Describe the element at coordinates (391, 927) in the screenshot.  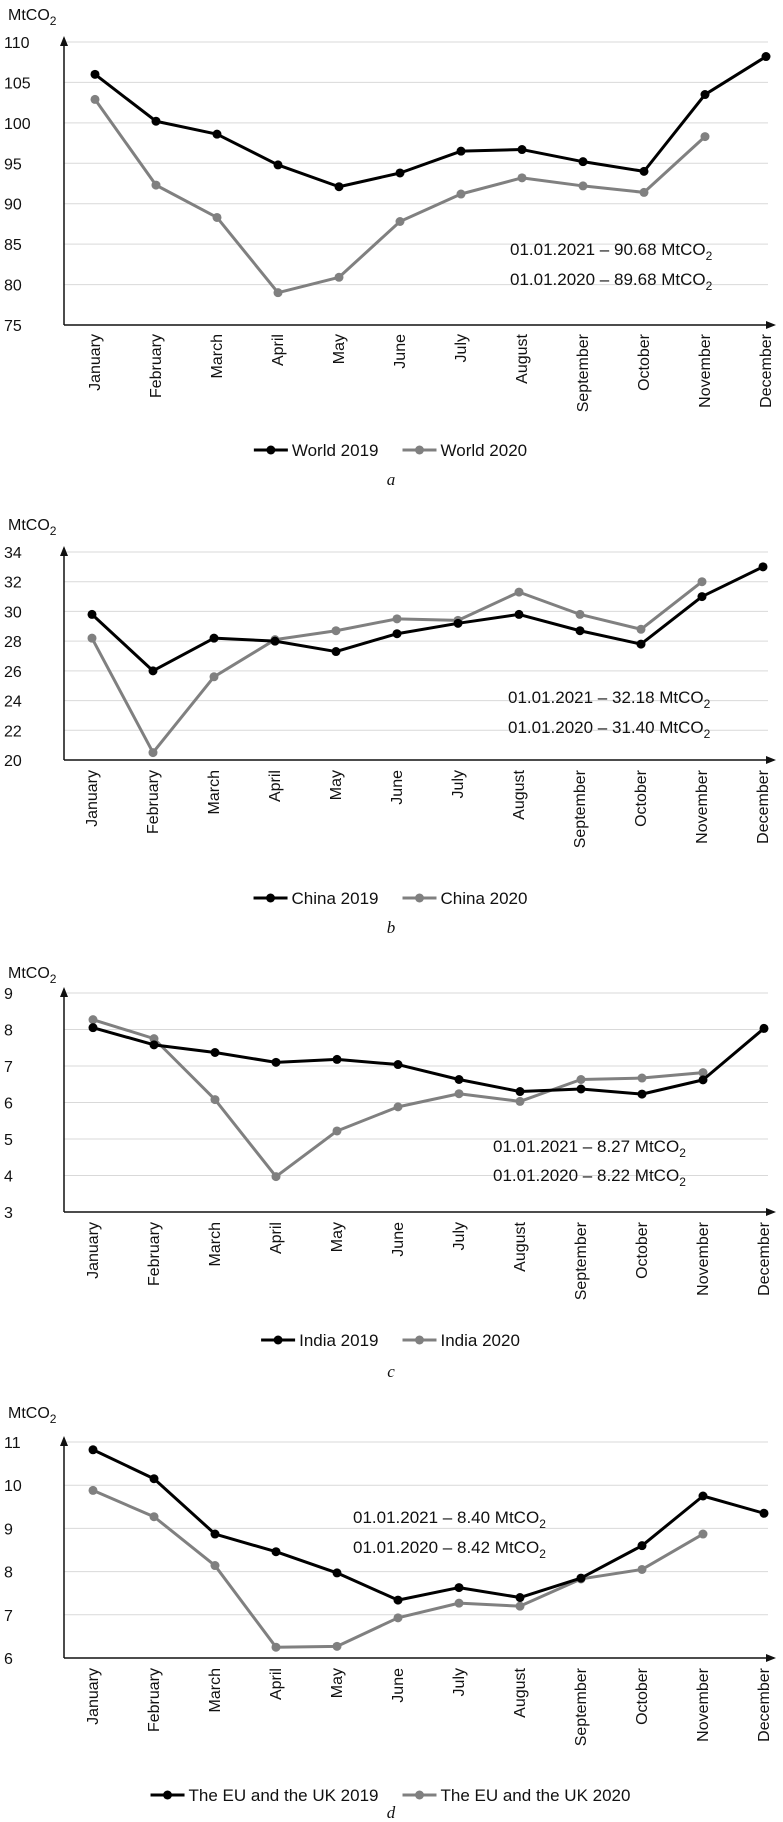
I see `panel-label: b` at that location.